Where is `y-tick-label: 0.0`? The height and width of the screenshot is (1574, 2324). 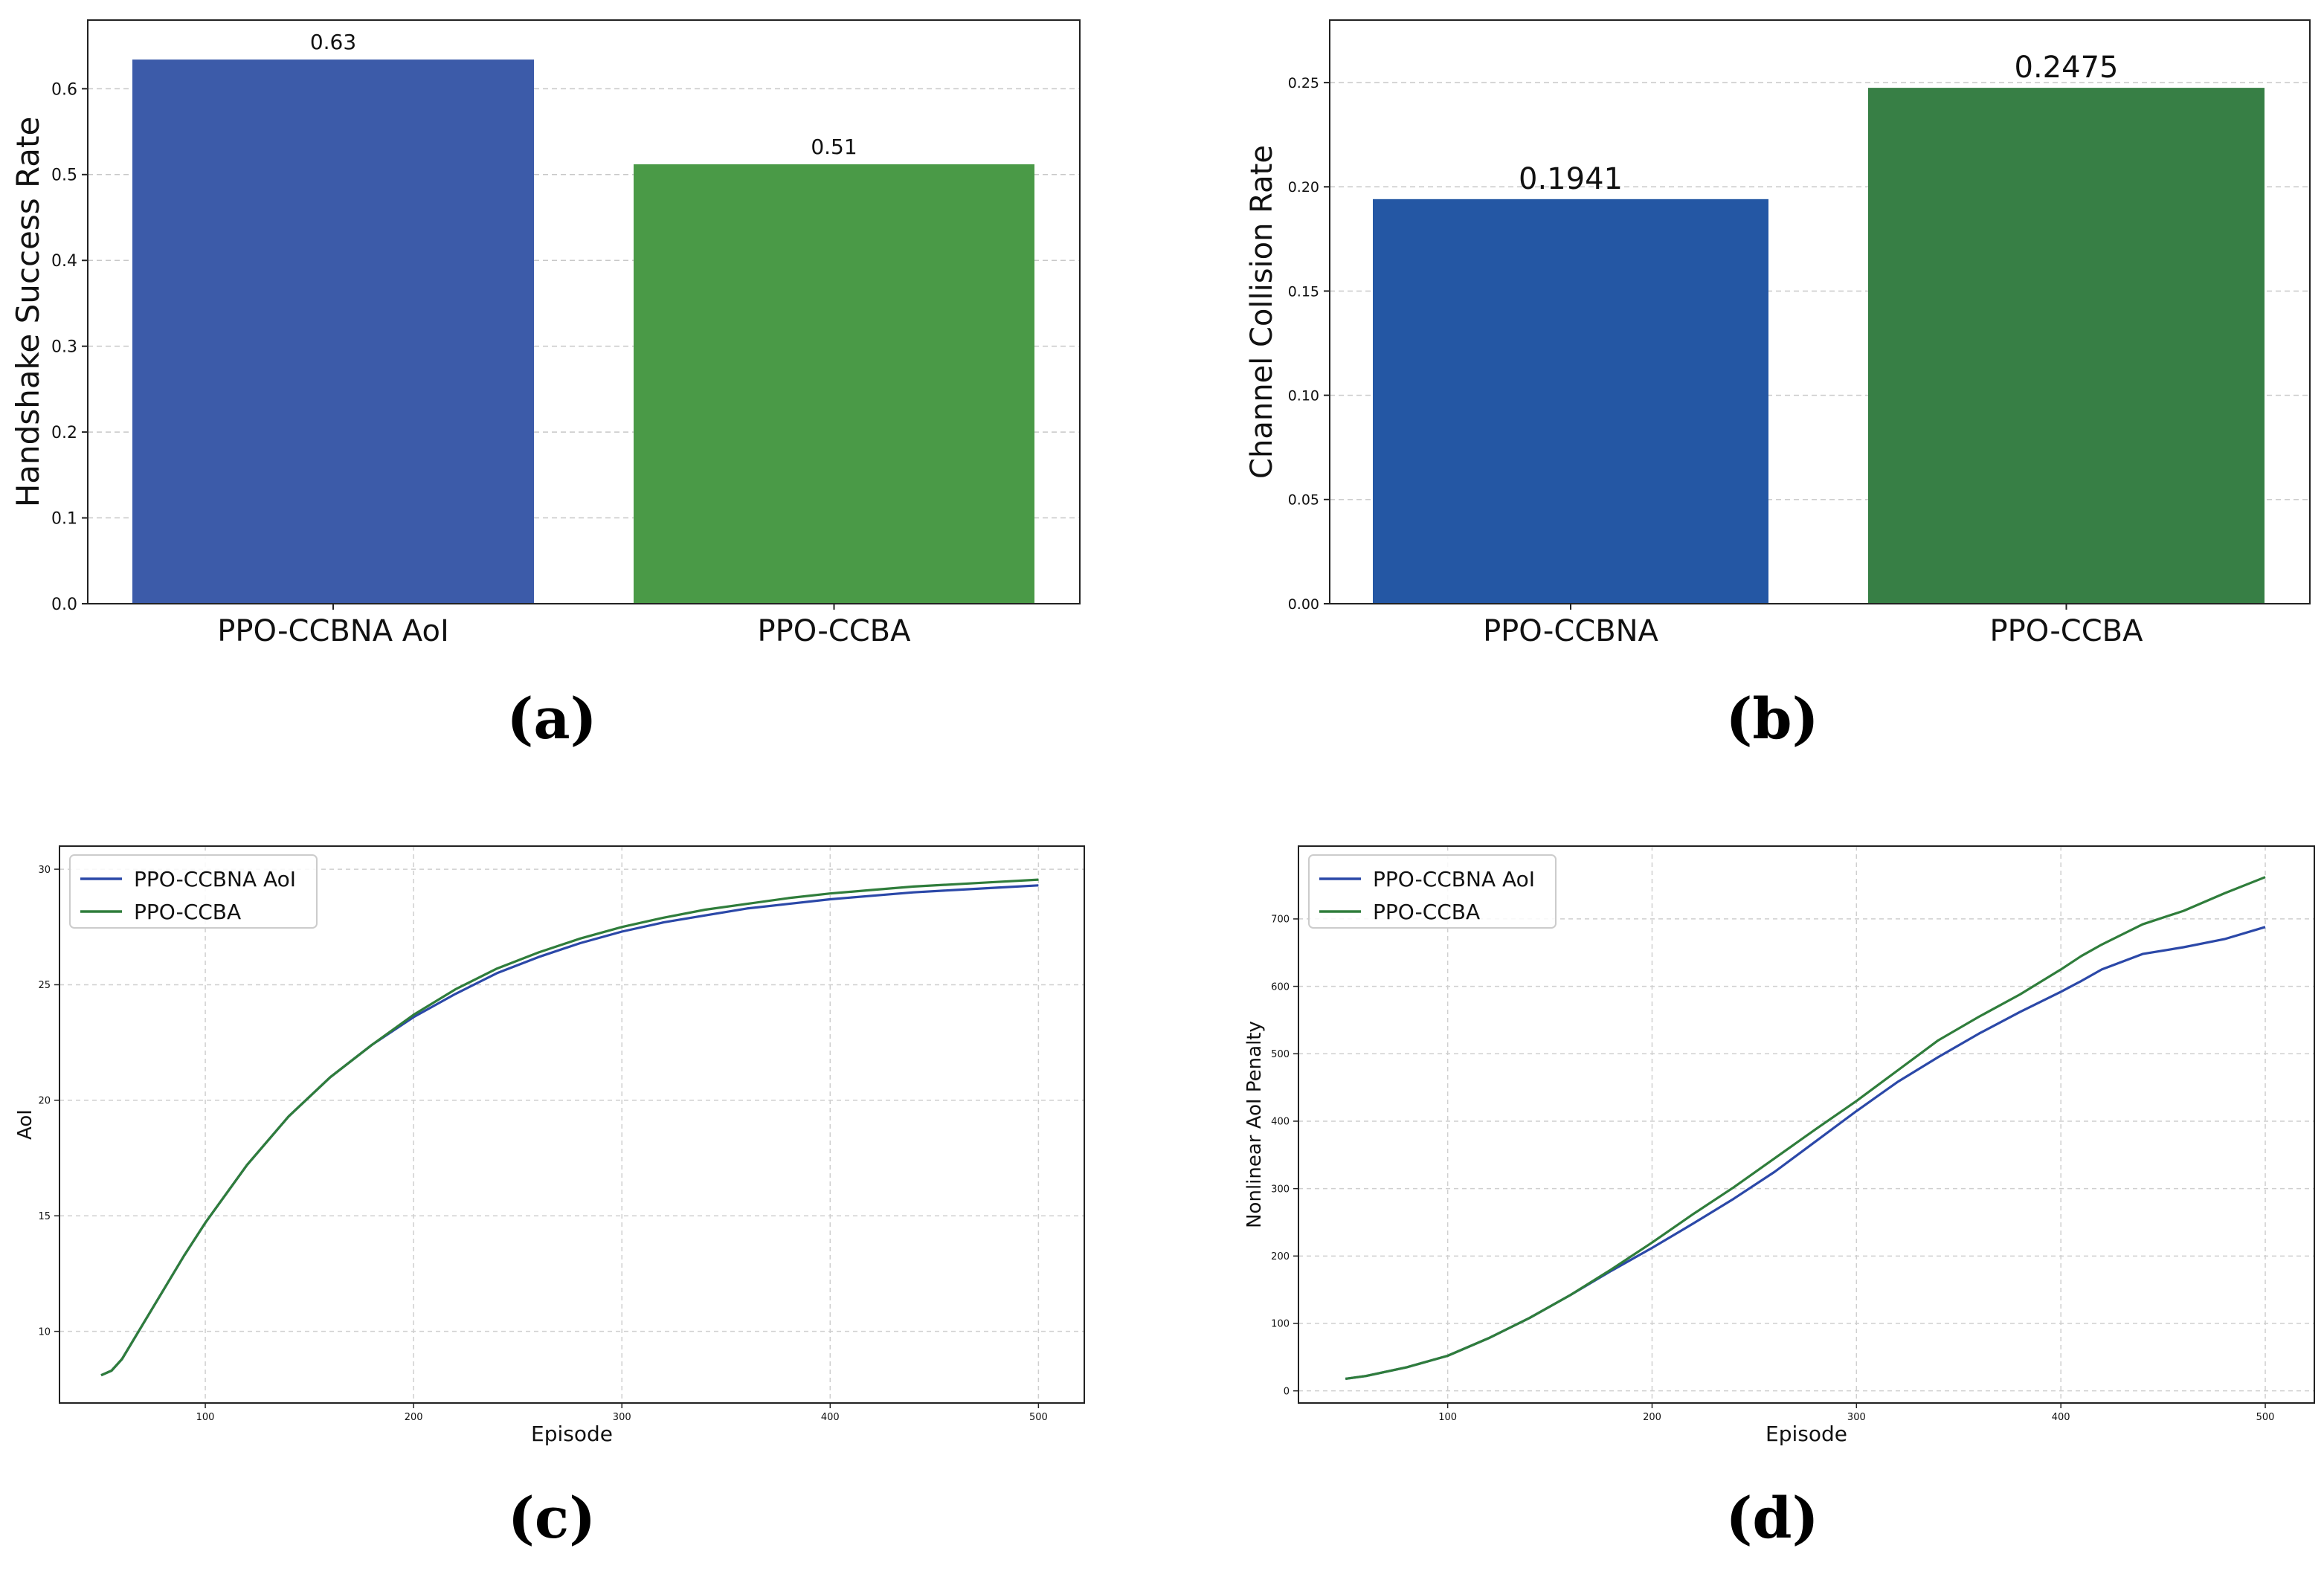
y-tick-label: 0.0 is located at coordinates (64, 605).